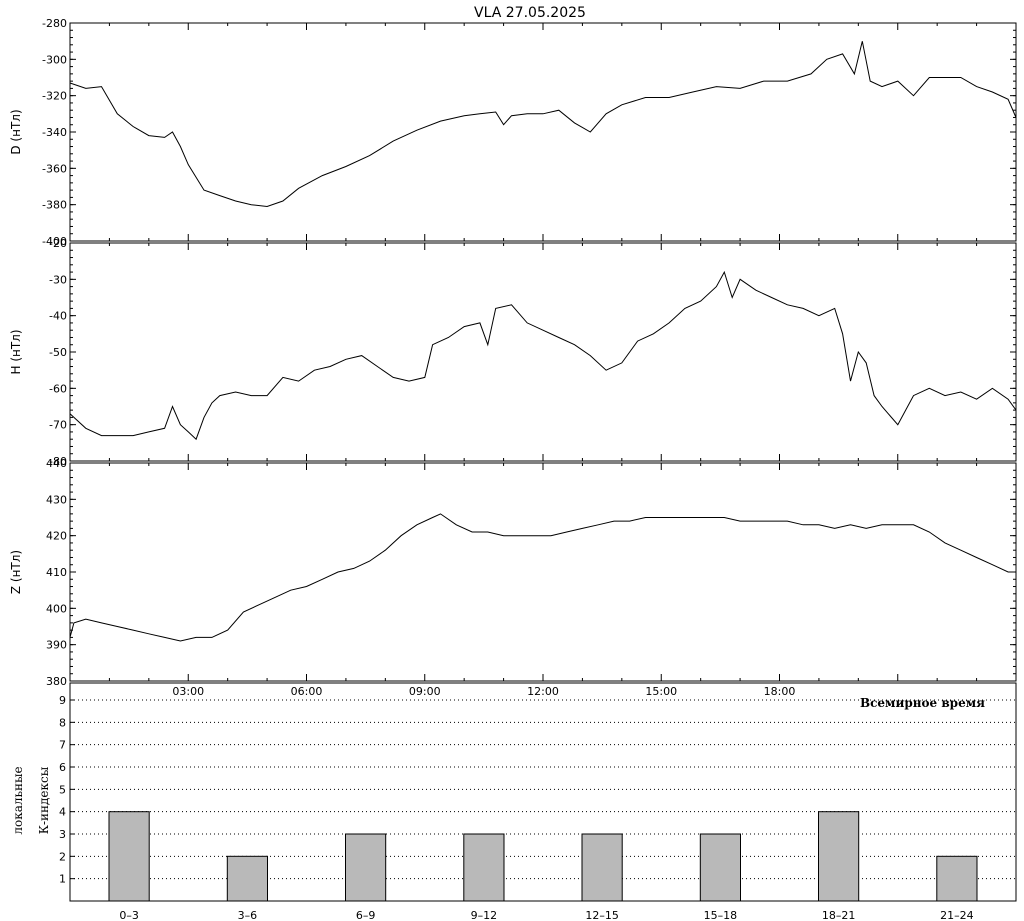 This screenshot has width=1024, height=921. Describe the element at coordinates (58, 243) in the screenshot. I see `ytick-label: -20` at that location.